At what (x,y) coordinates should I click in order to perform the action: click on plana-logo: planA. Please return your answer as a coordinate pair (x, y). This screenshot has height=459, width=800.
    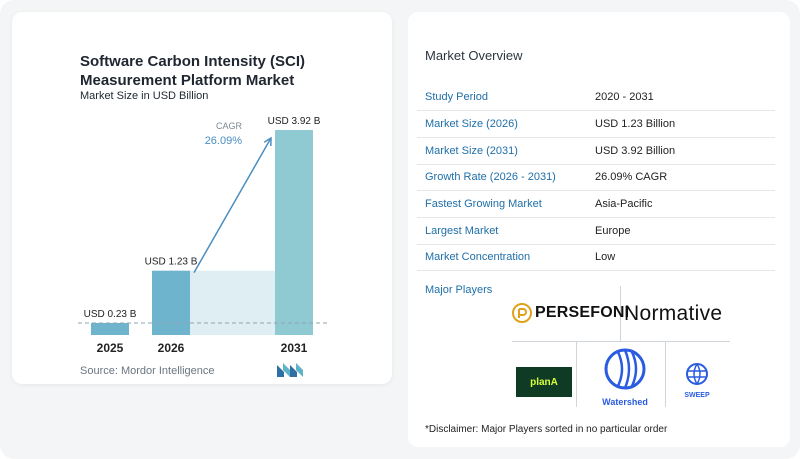
    Looking at the image, I should click on (544, 382).